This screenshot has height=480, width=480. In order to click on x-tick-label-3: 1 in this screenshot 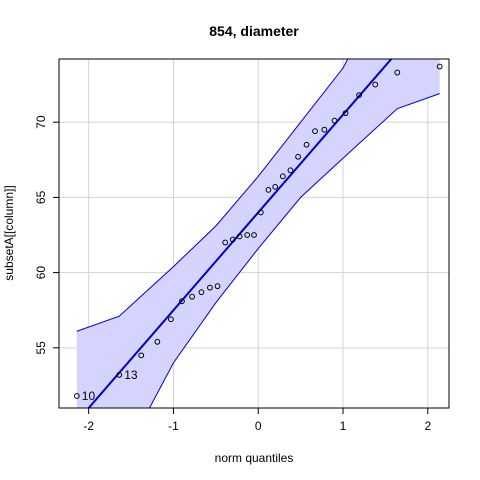, I will do `click(343, 426)`.